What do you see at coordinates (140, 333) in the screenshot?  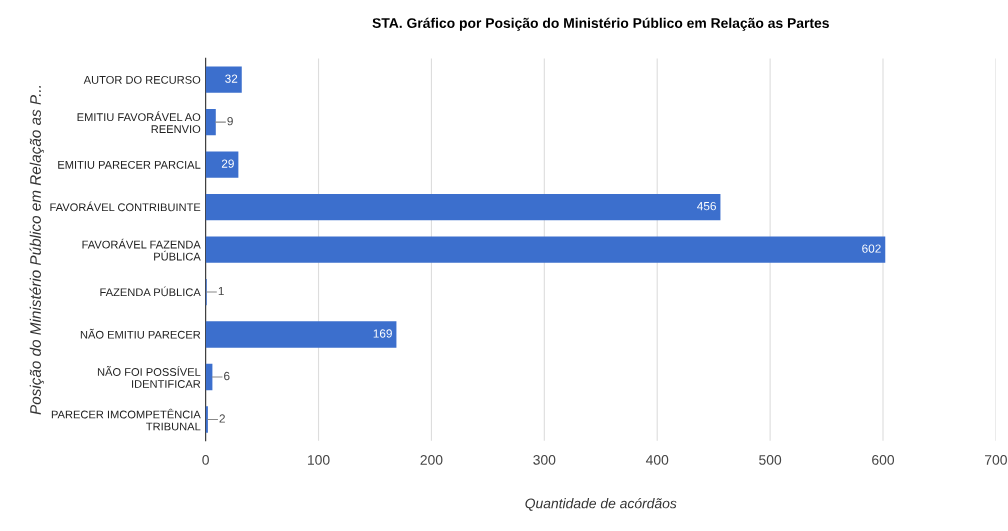 I see `y-tick-label: NÃO EMITIU PARECER` at bounding box center [140, 333].